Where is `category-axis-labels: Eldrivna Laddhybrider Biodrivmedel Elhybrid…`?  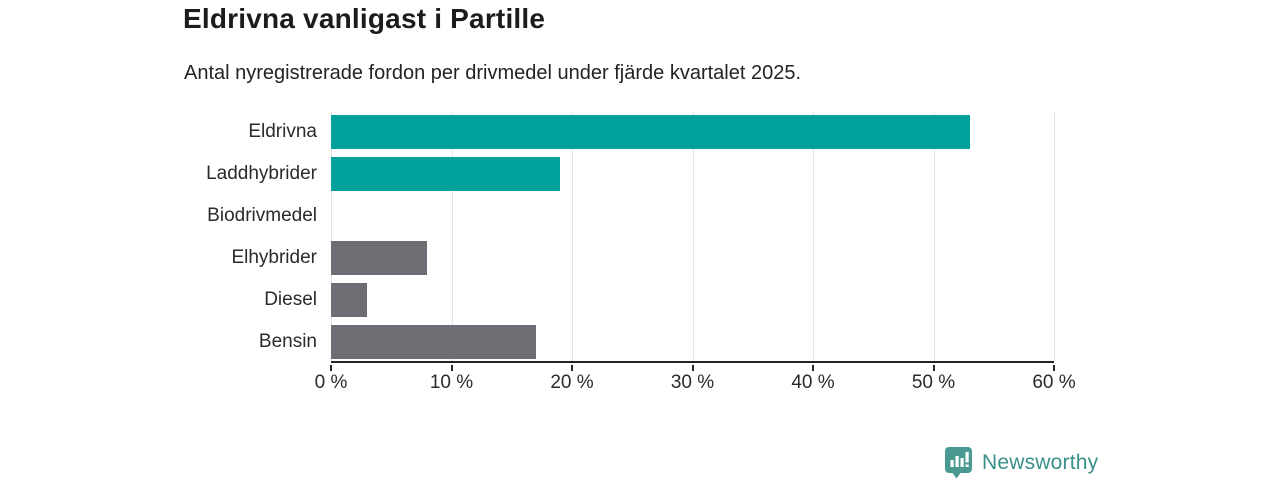 category-axis-labels: Eldrivna Laddhybrider Biodrivmedel Elhybrid… is located at coordinates (165, 237).